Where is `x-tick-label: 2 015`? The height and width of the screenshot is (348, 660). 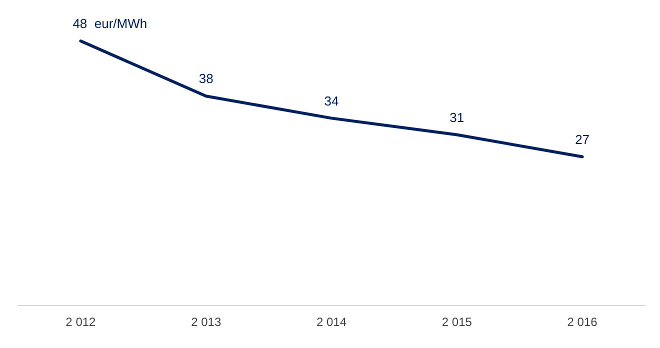
x-tick-label: 2 015 is located at coordinates (457, 322).